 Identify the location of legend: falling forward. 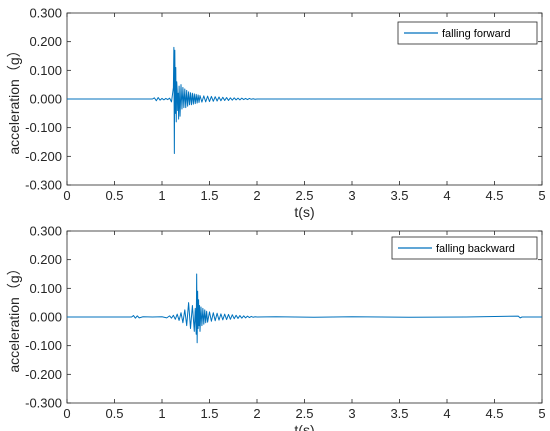
(467, 33).